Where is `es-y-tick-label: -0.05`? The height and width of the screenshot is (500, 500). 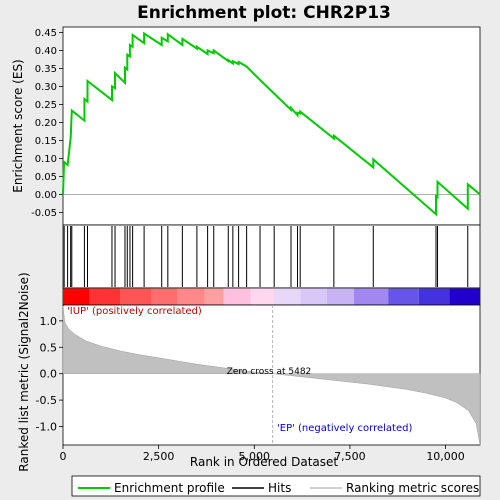
es-y-tick-label: -0.05 is located at coordinates (44, 213).